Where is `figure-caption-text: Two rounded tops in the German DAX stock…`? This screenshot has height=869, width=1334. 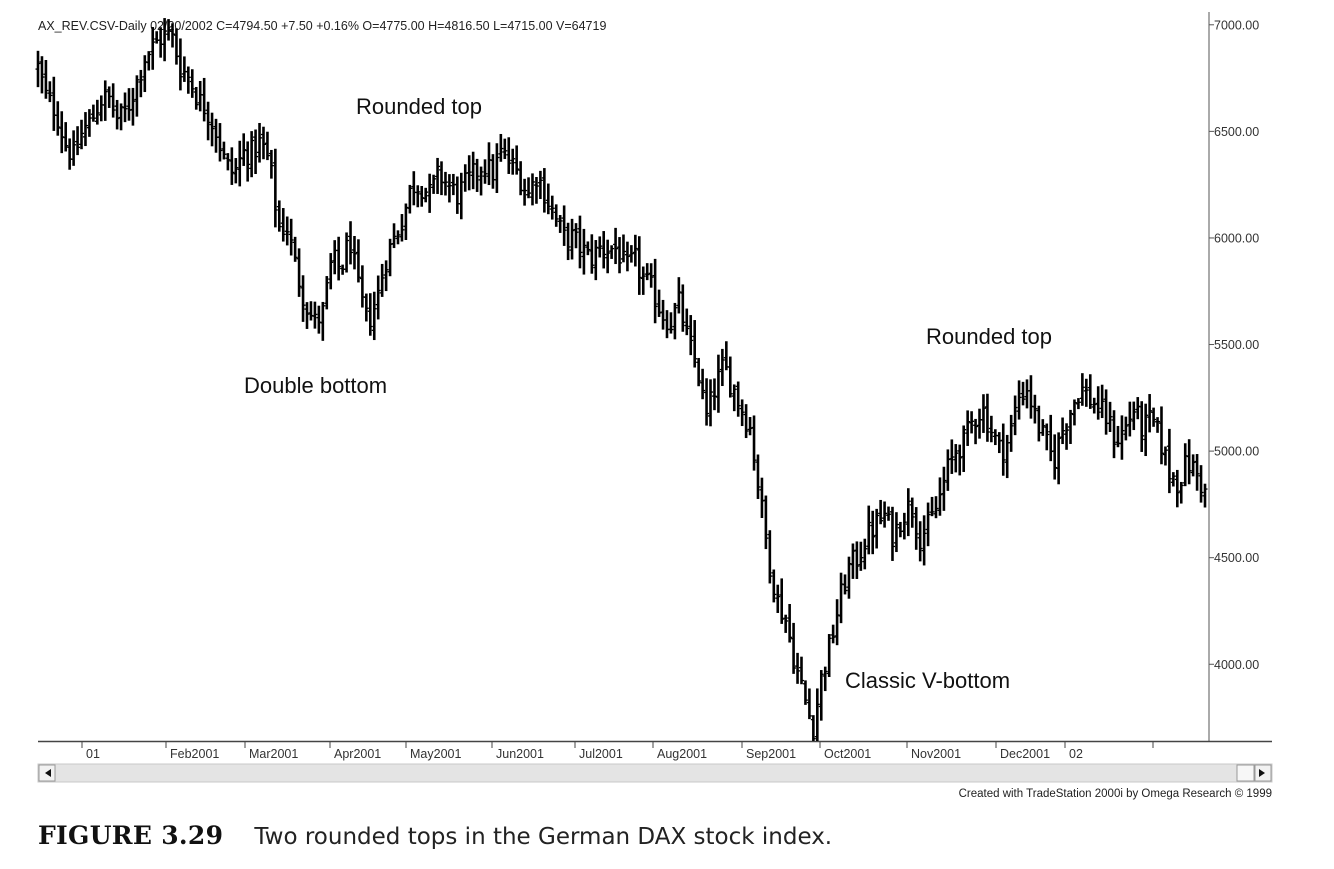
figure-caption-text: Two rounded tops in the German DAX stock… is located at coordinates (543, 837).